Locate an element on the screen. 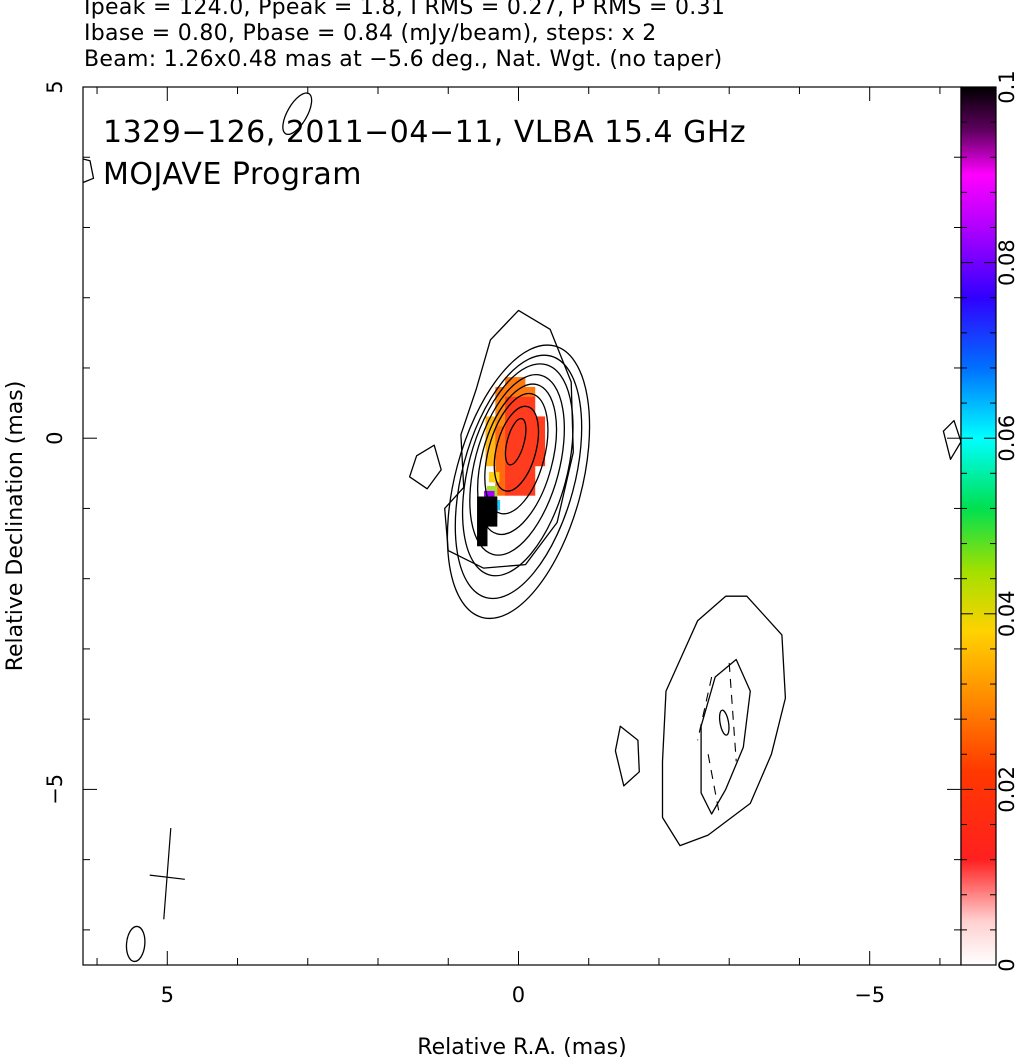 The width and height of the screenshot is (1022, 1061). colorbar-tick-label: 0.02 is located at coordinates (1007, 789).